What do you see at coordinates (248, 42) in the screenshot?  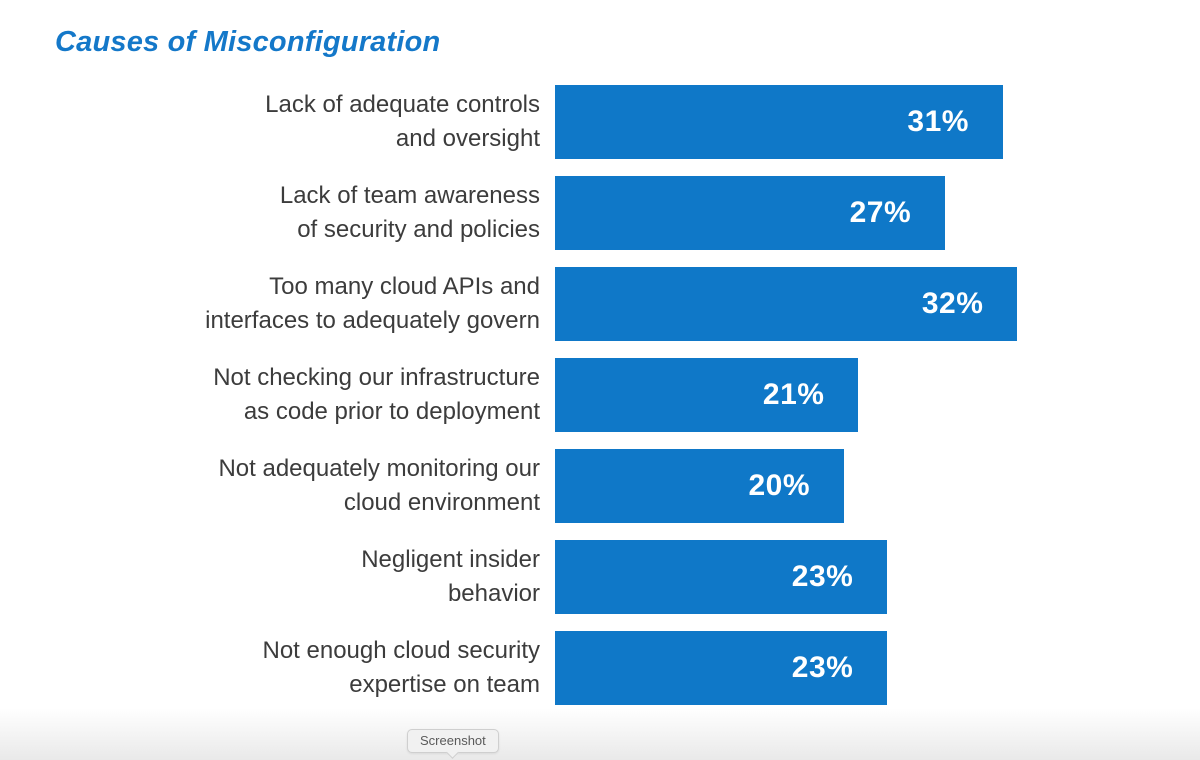 I see `chart-title: Causes of Misconfiguration` at bounding box center [248, 42].